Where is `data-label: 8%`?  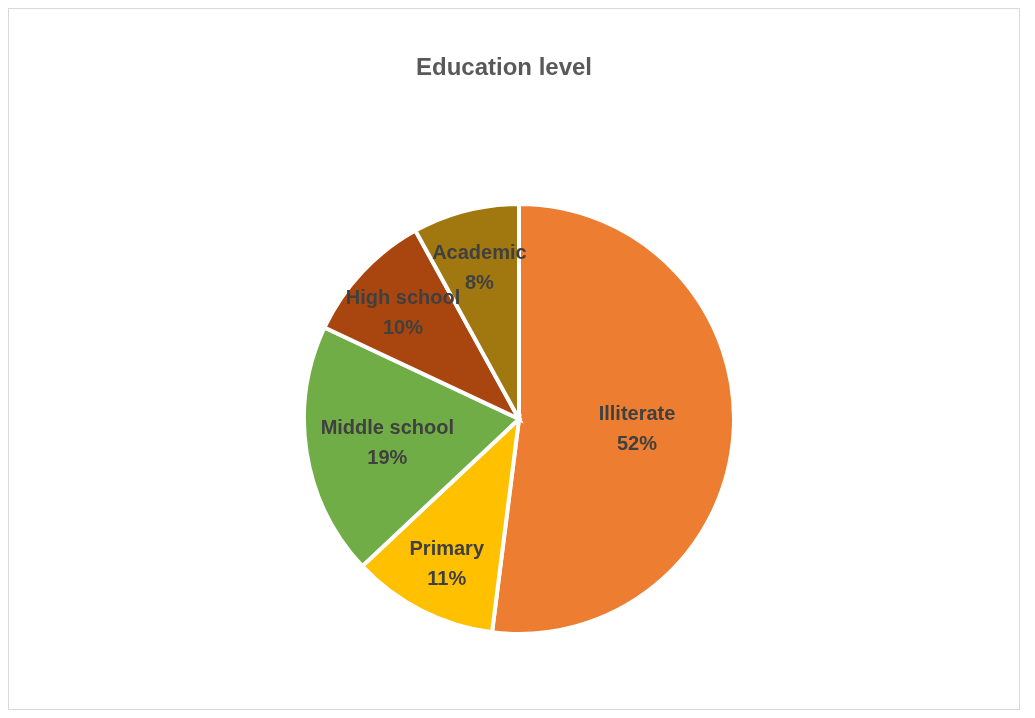
data-label: 8% is located at coordinates (479, 281).